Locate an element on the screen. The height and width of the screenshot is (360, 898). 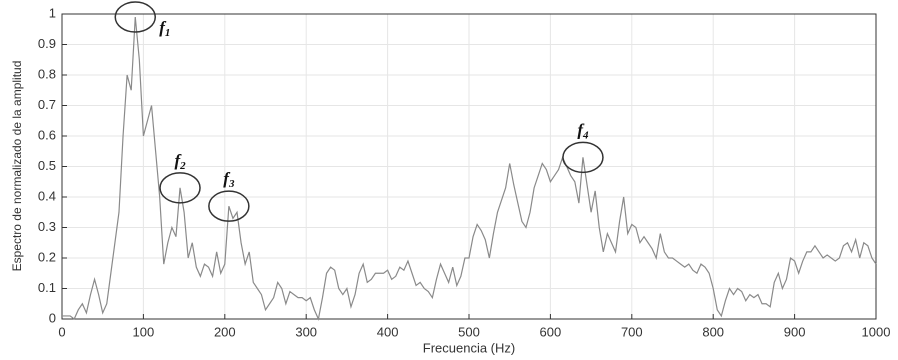
x-tick-label: 400 is located at coordinates (388, 331).